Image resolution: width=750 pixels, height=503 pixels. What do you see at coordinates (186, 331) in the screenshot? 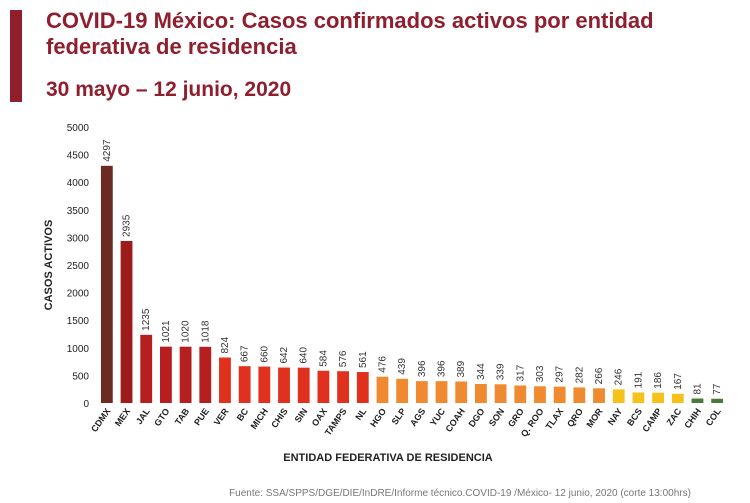
I see `value-label: 1020` at bounding box center [186, 331].